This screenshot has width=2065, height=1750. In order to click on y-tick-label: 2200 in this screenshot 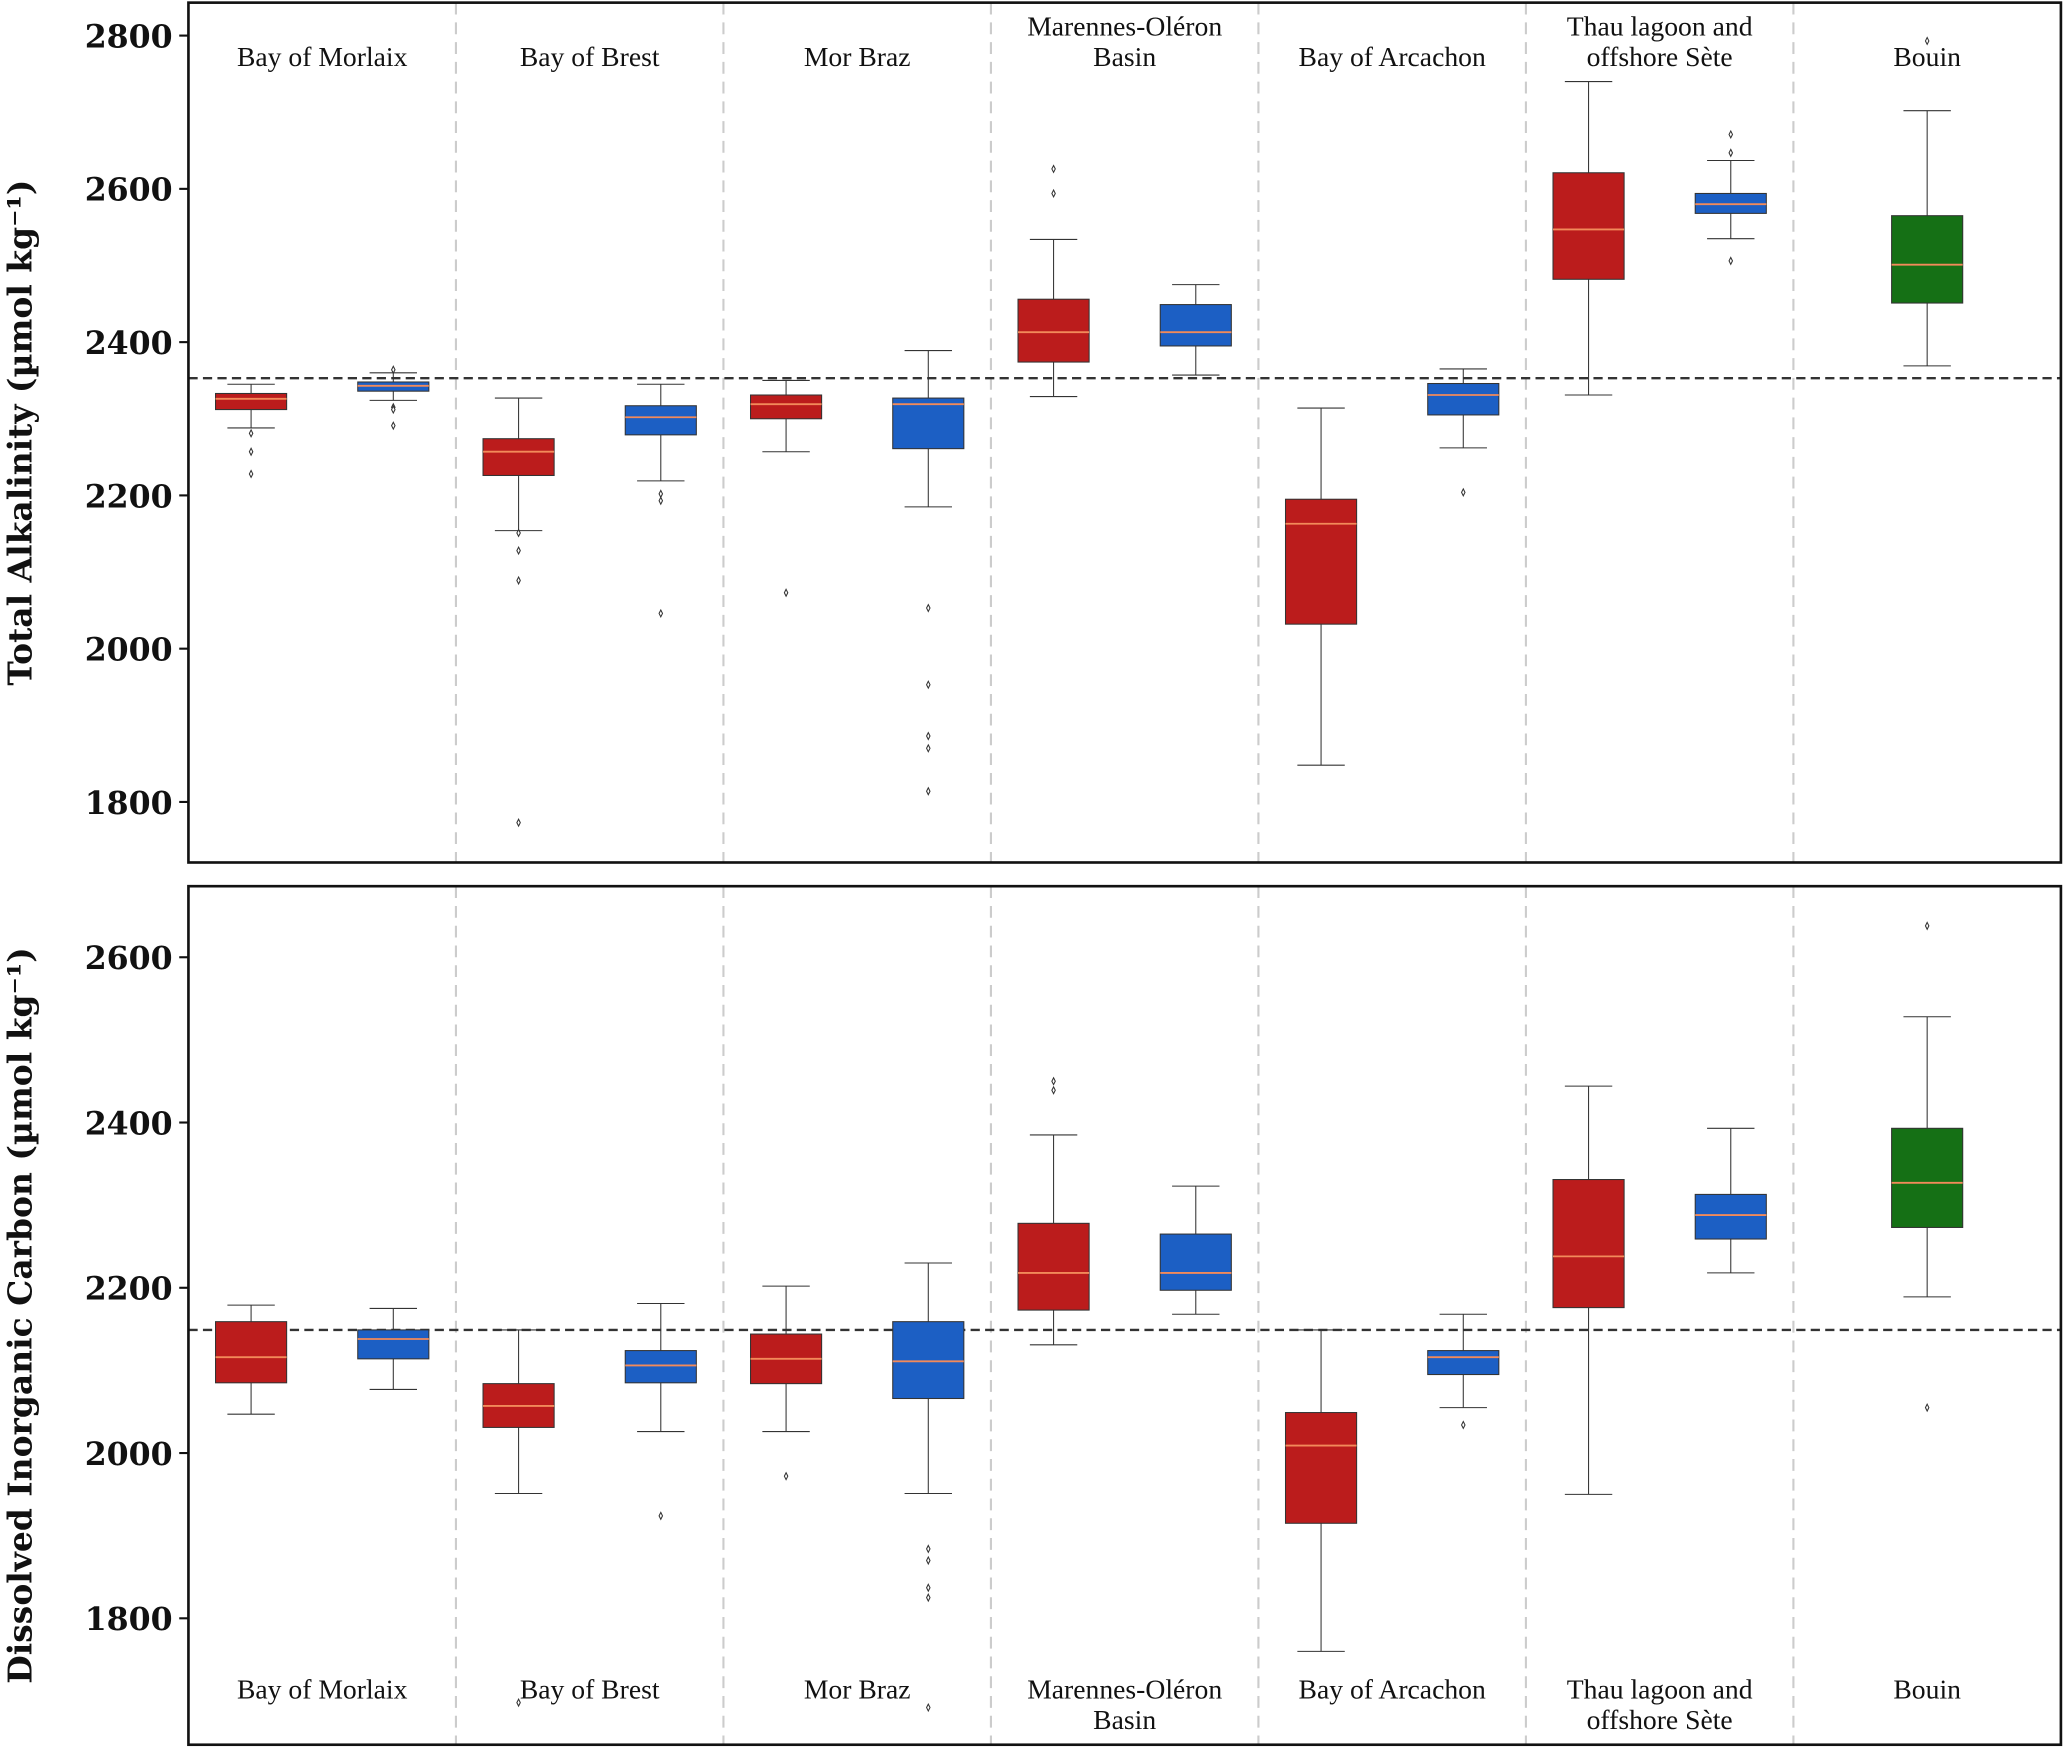, I will do `click(129, 496)`.